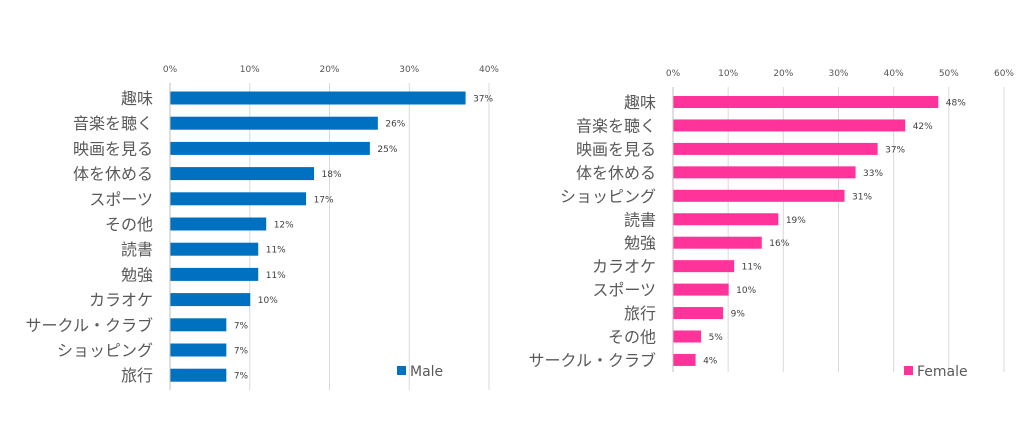  I want to click on female-category-label: 体を休める, so click(616, 172).